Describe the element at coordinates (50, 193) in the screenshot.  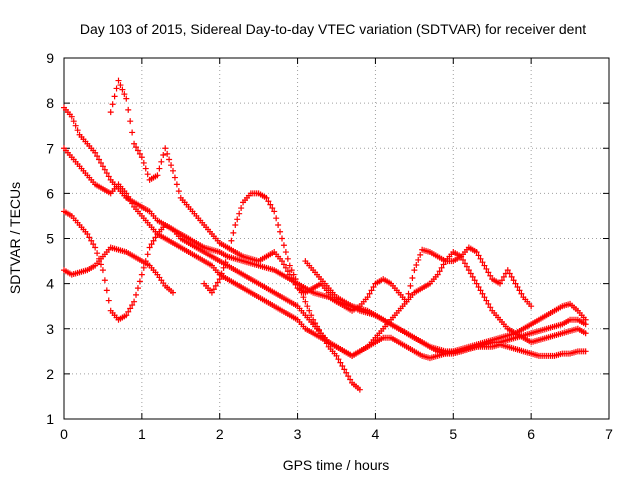
I see `y-tick-label: 6` at that location.